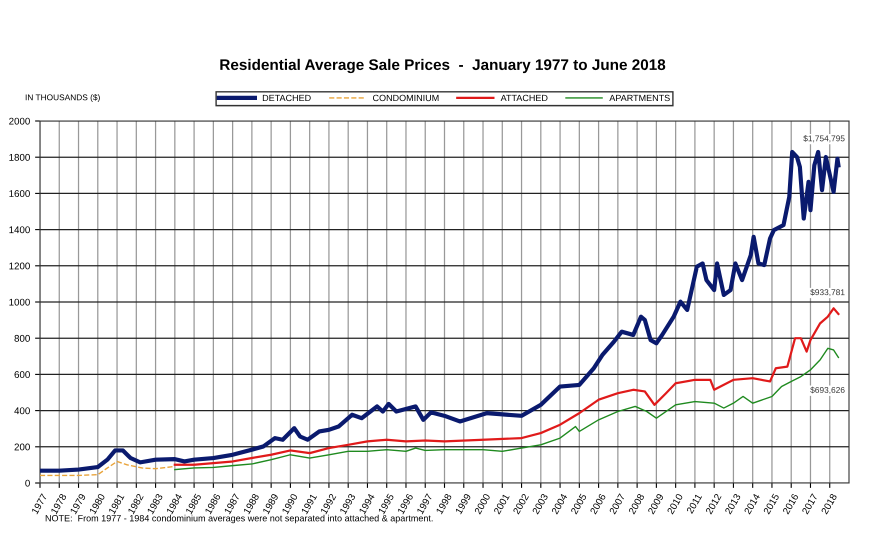  I want to click on legend-label: APARTMENTS, so click(639, 98).